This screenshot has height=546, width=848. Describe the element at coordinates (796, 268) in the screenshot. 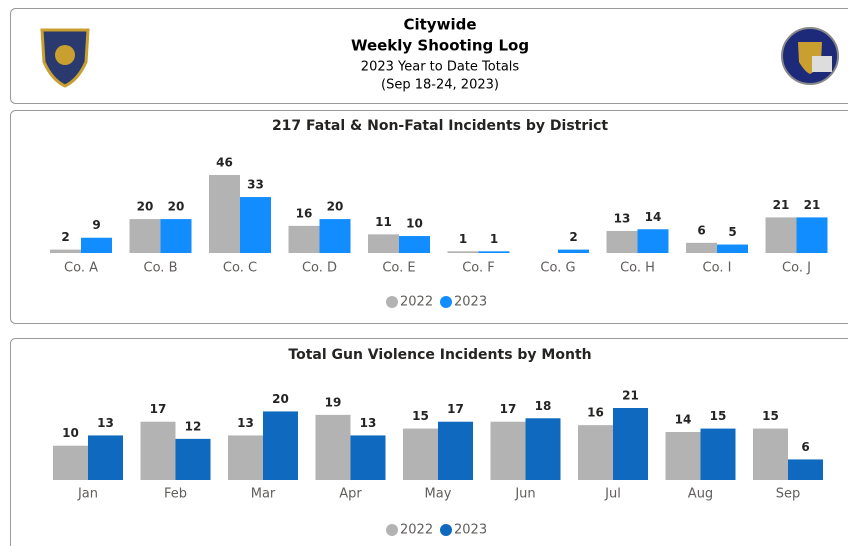

I see `x-tick-label: Co. J` at that location.